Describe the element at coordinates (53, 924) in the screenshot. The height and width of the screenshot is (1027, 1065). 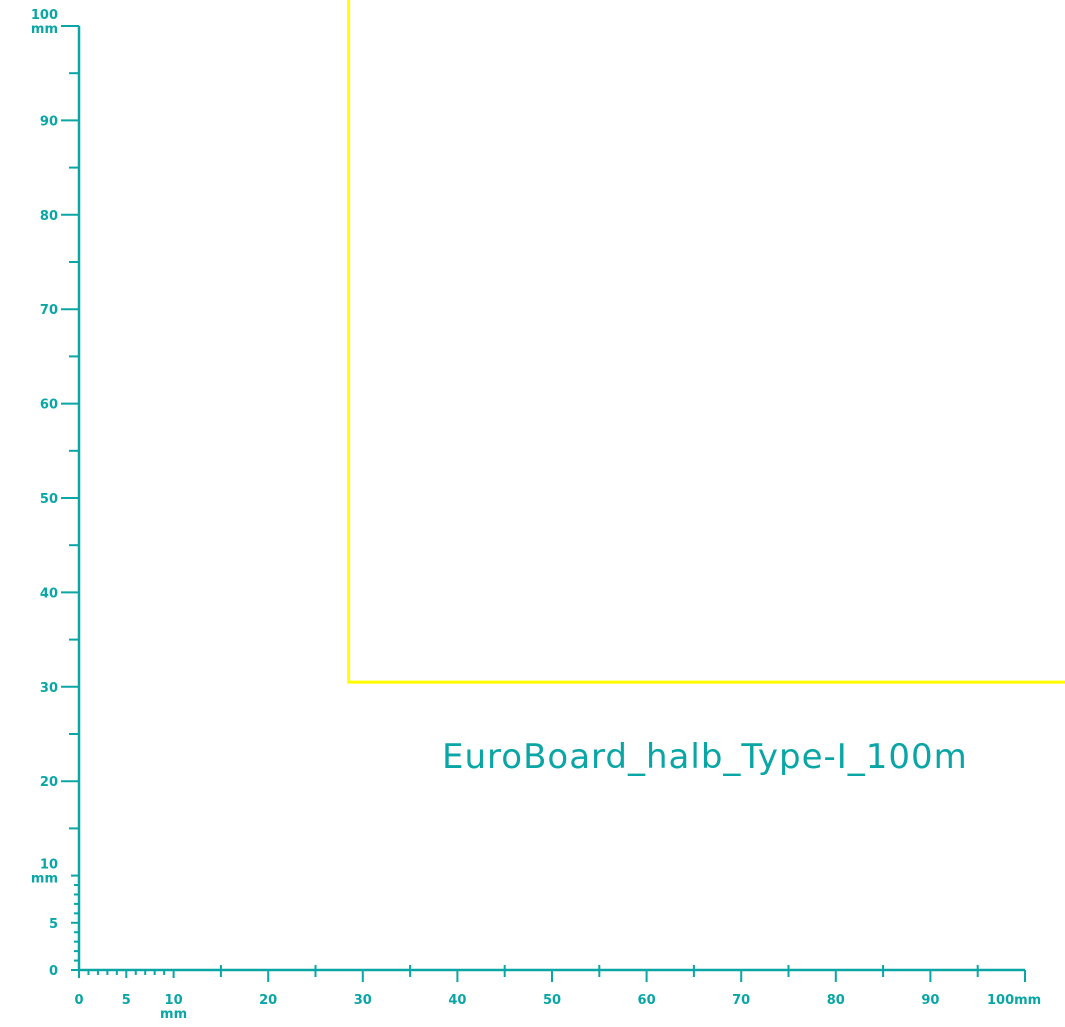
I see `y-tick-label: 5` at that location.